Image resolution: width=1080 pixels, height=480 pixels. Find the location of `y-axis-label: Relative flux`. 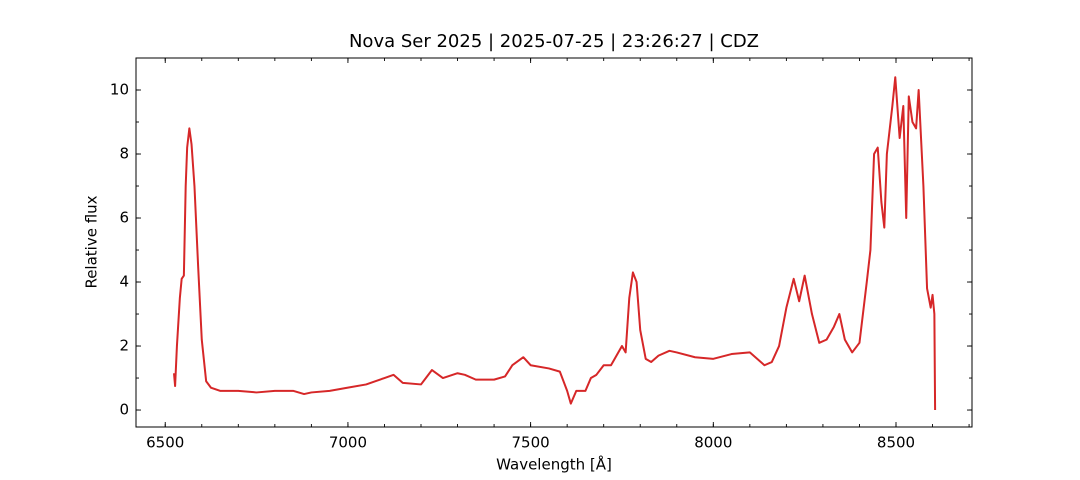

y-axis-label: Relative flux is located at coordinates (92, 241).